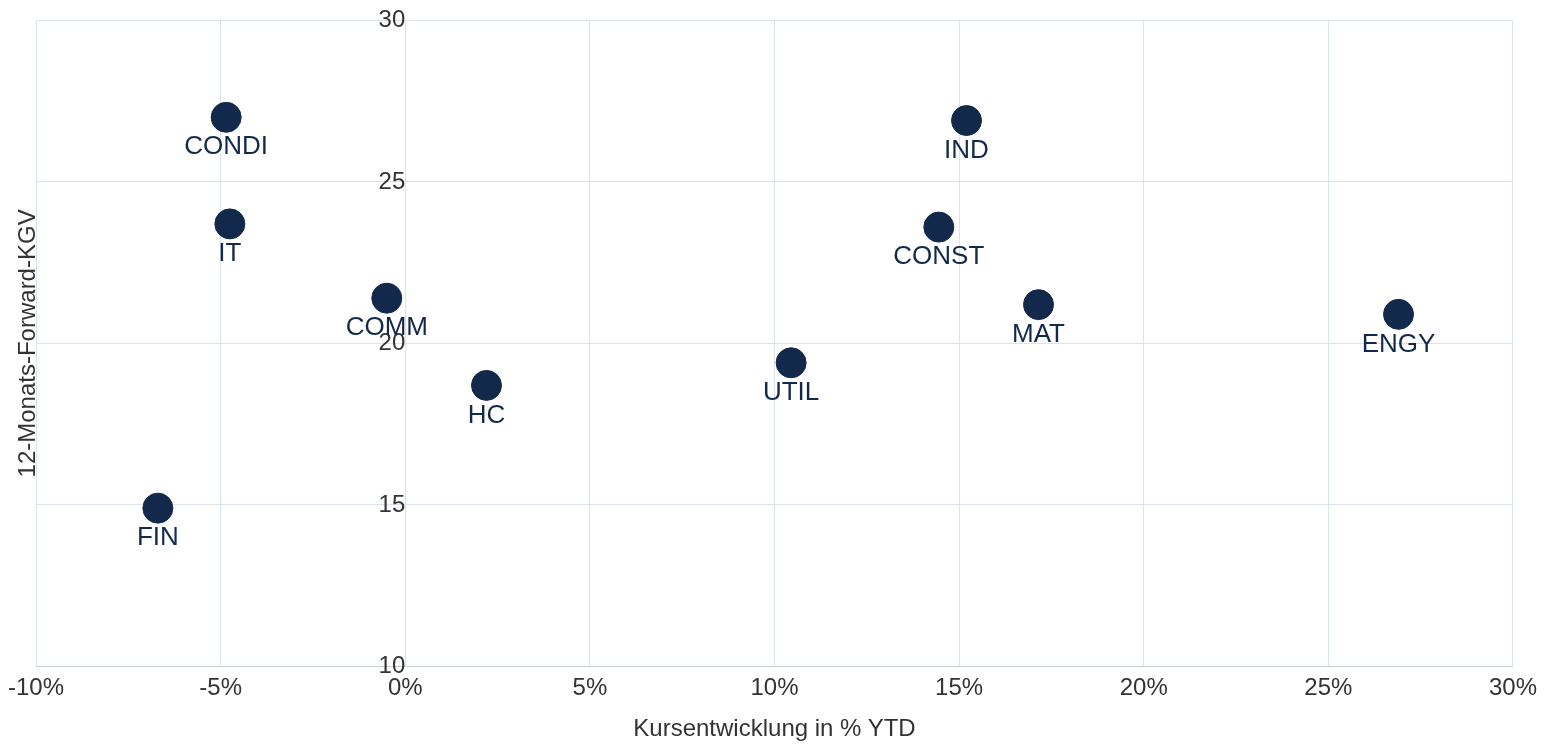 The width and height of the screenshot is (1545, 753). Describe the element at coordinates (959, 687) in the screenshot. I see `x-tick-label: 15%` at that location.